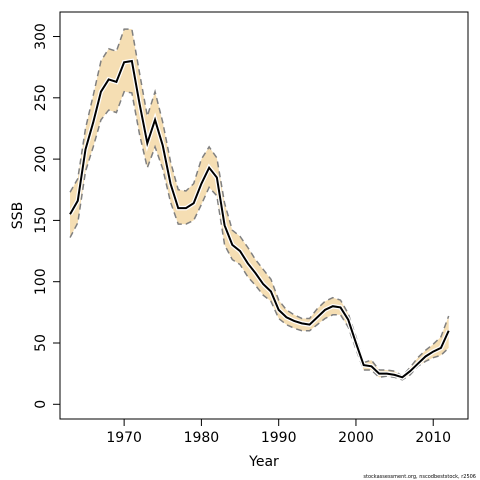 The width and height of the screenshot is (480, 480). I want to click on x-tick-label: 2010, so click(433, 438).